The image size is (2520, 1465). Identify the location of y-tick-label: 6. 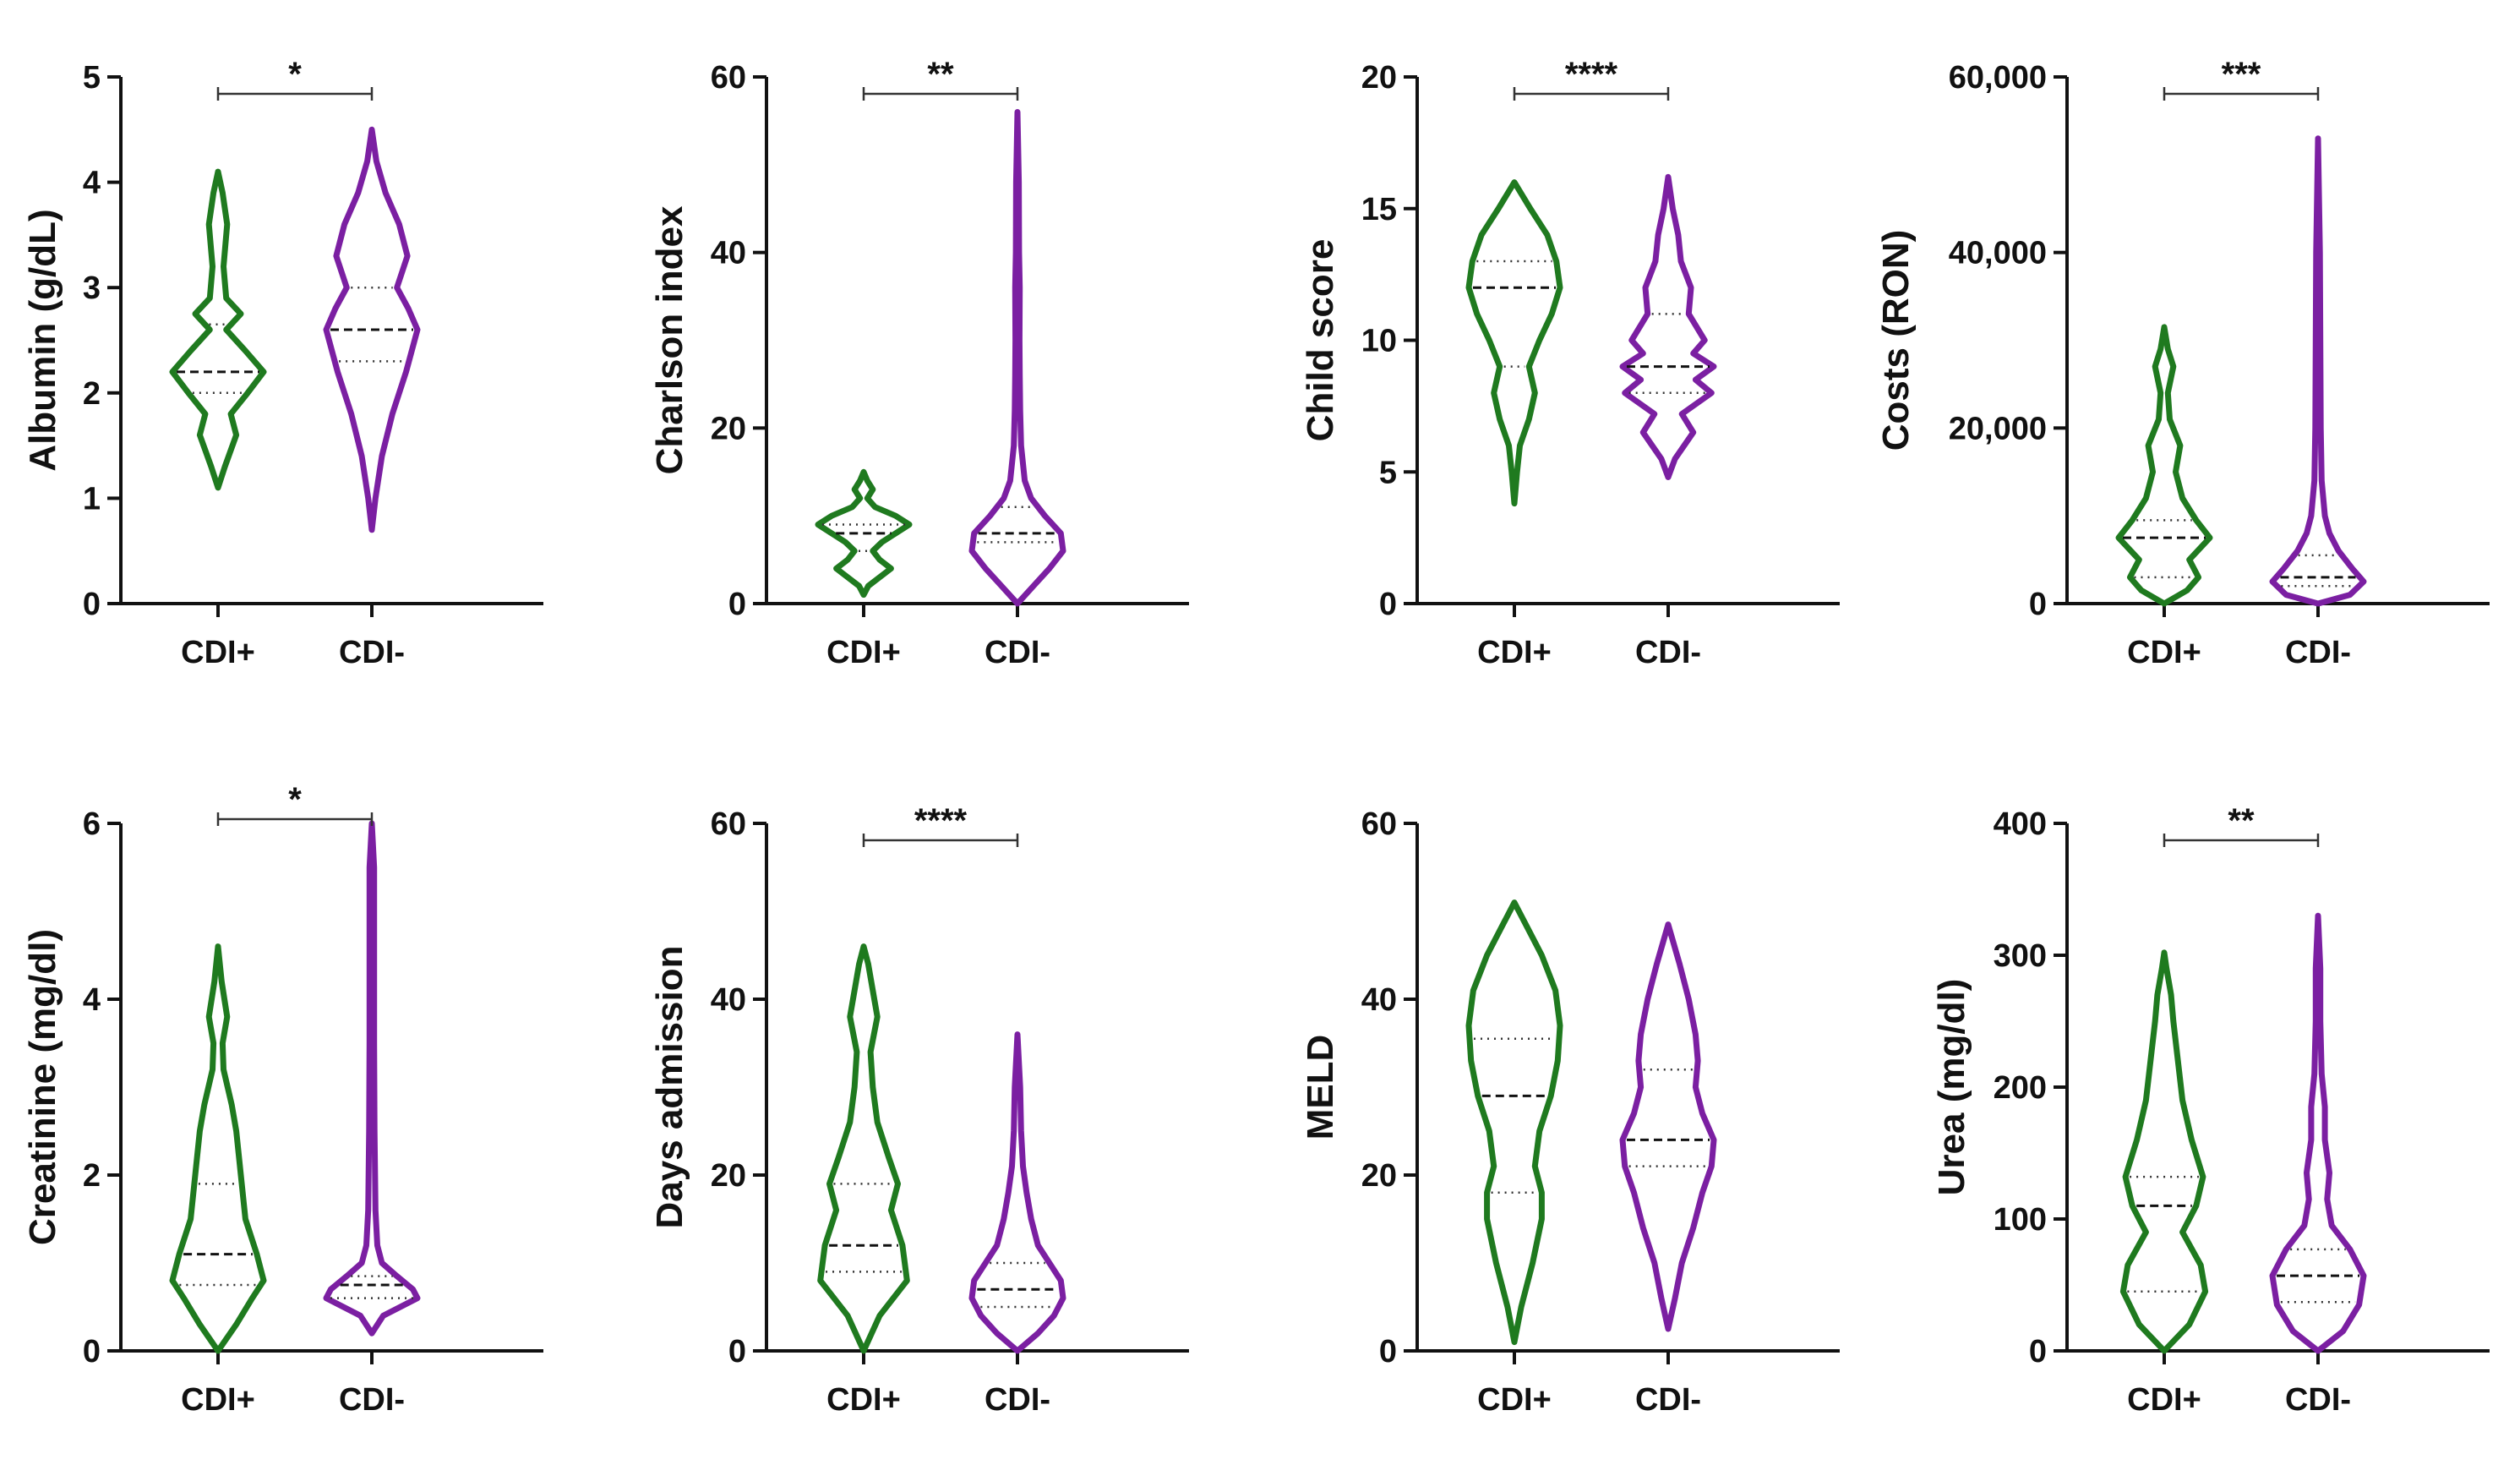
(92, 824).